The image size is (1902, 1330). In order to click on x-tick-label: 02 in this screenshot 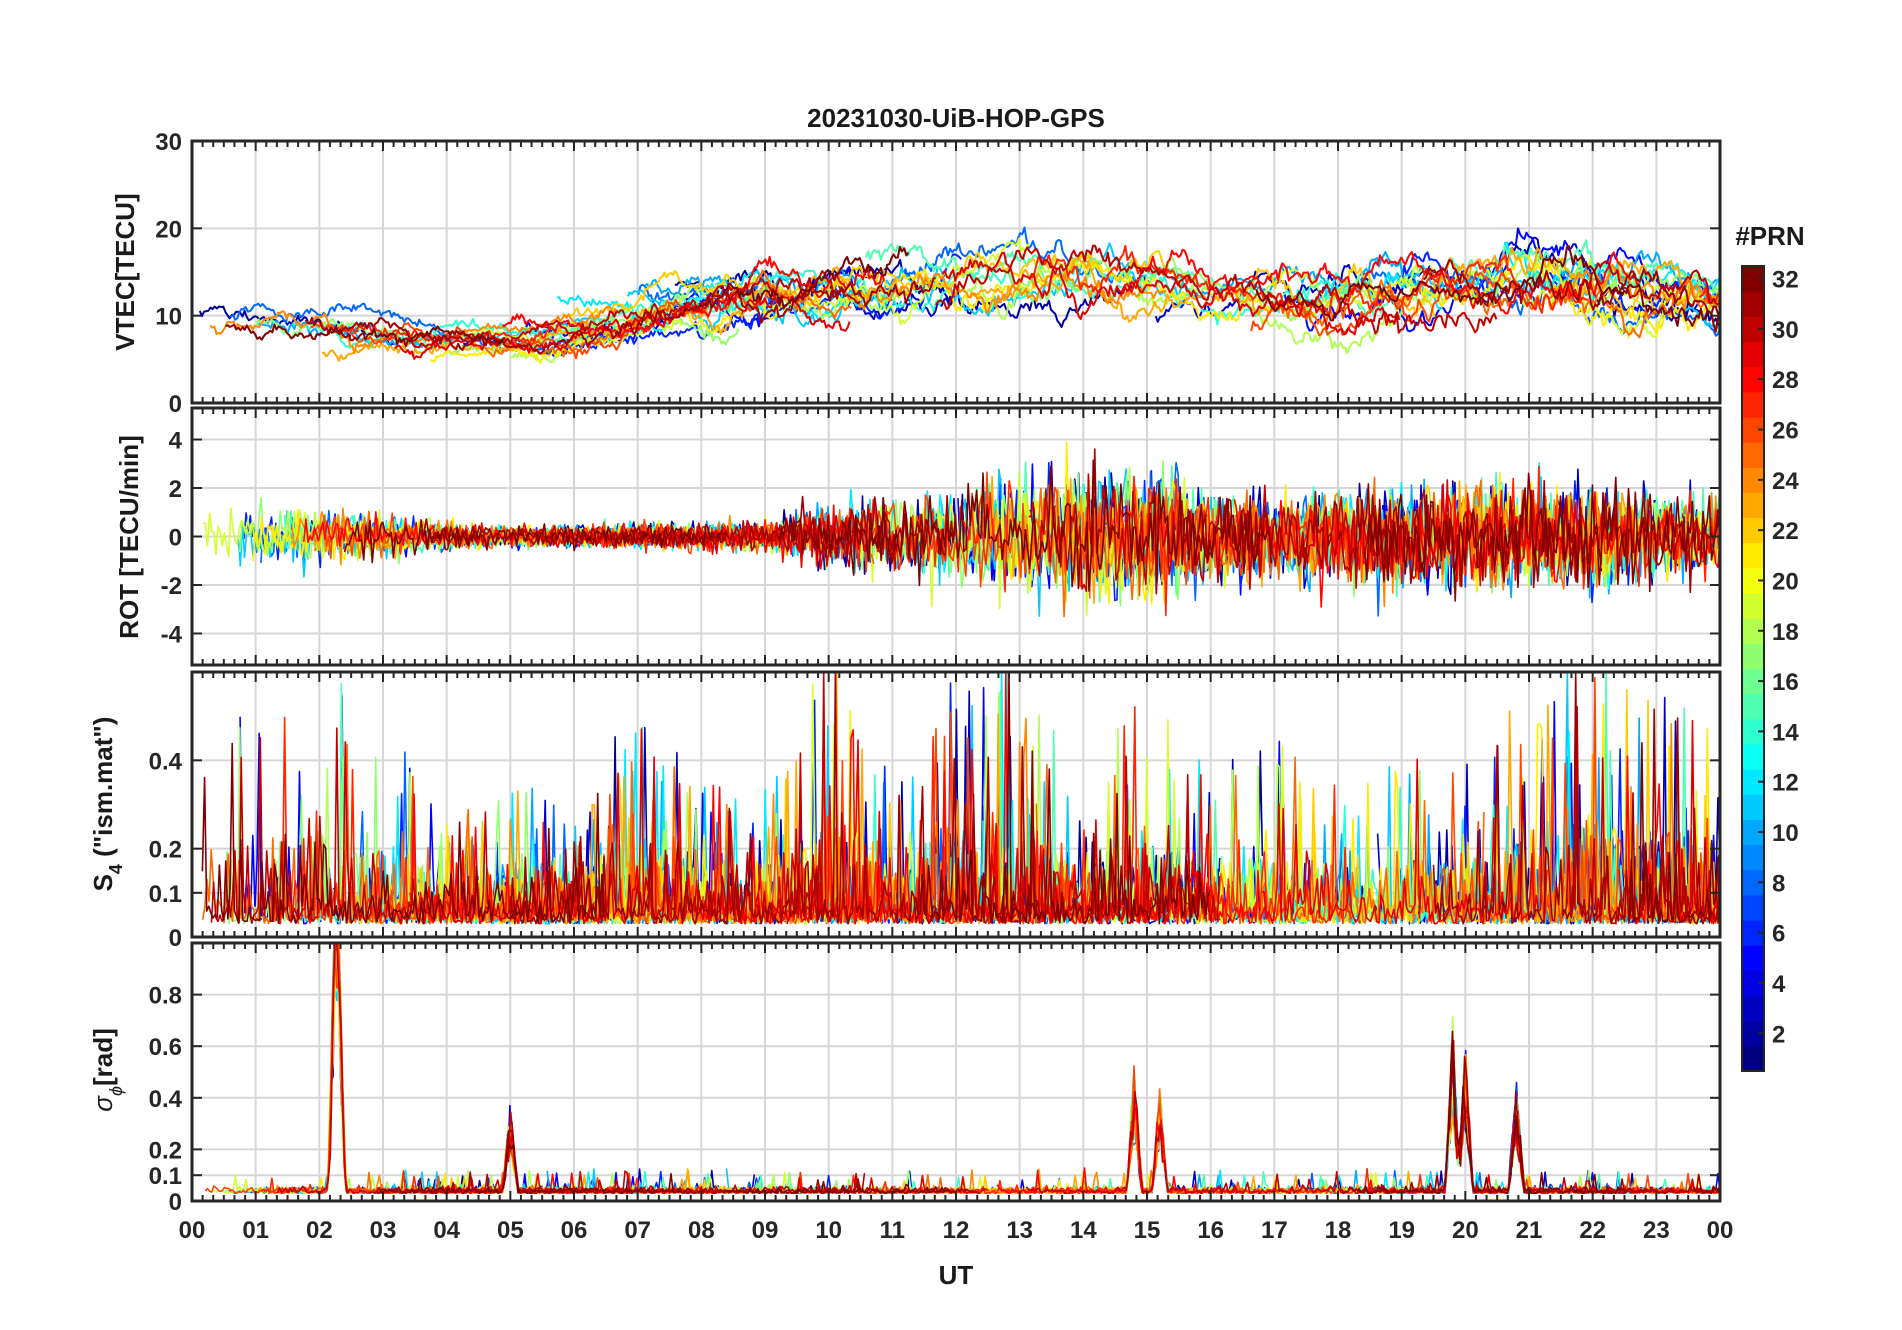, I will do `click(319, 1230)`.